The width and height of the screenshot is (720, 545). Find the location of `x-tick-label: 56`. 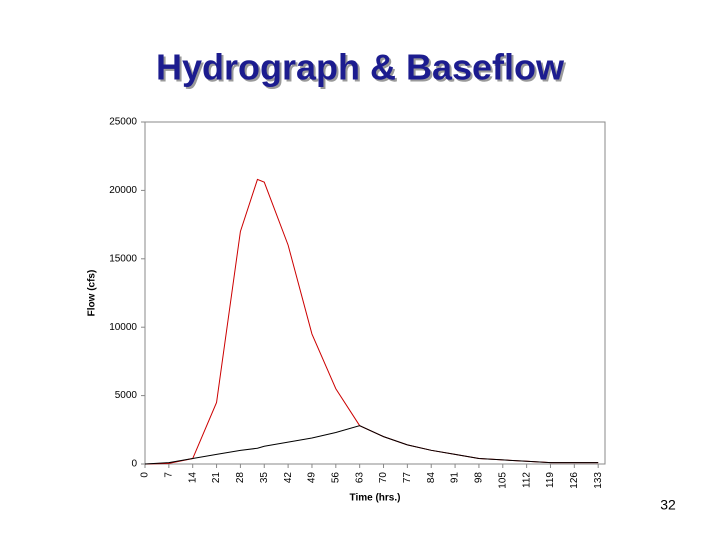

x-tick-label: 56 is located at coordinates (335, 478).